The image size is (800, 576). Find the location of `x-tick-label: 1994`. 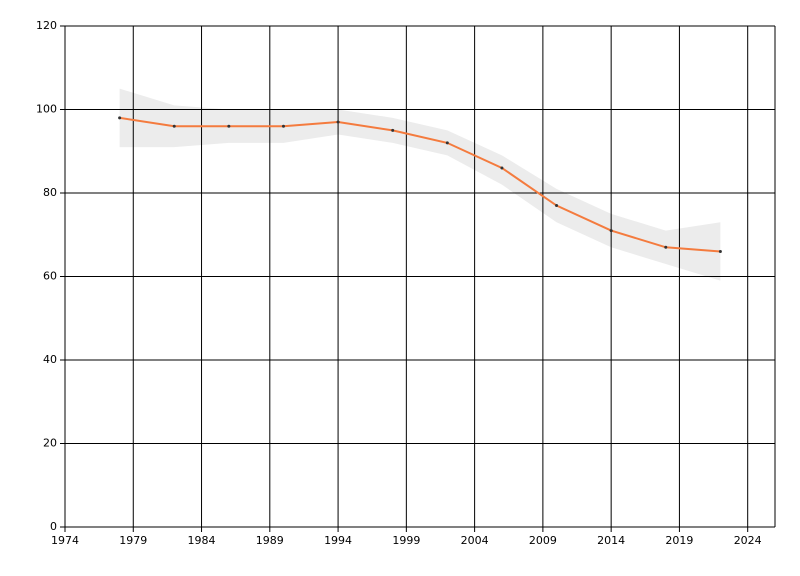

x-tick-label: 1994 is located at coordinates (338, 540).